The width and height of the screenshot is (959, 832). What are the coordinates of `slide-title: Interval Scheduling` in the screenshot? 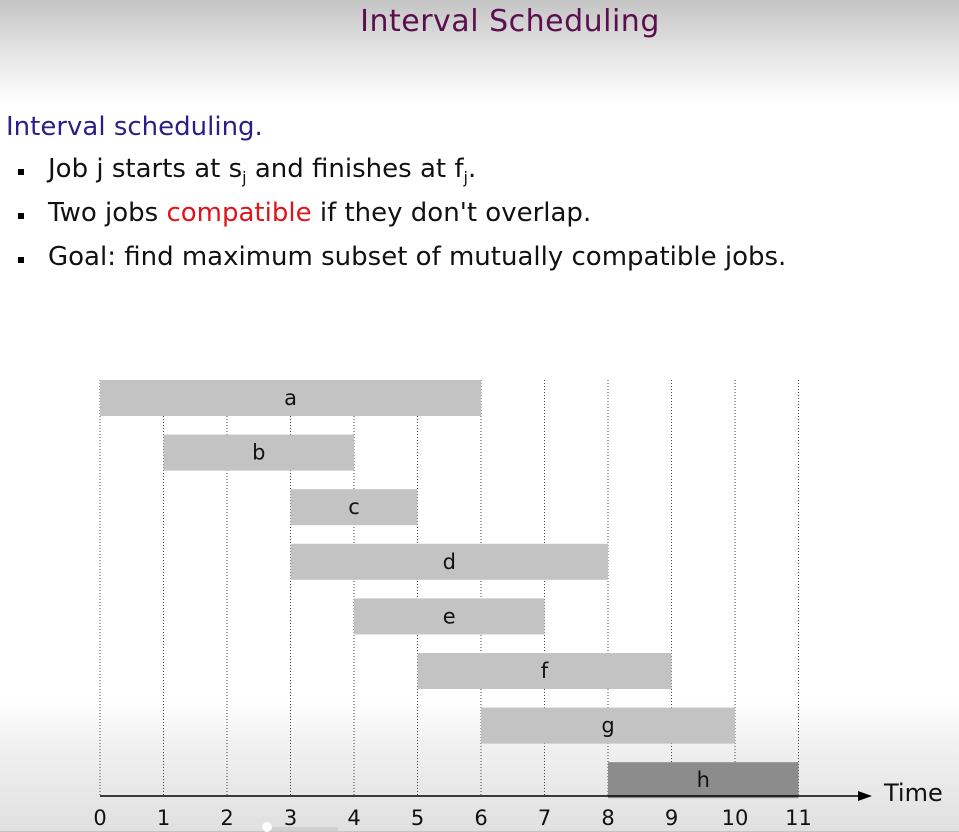 It's located at (510, 21).